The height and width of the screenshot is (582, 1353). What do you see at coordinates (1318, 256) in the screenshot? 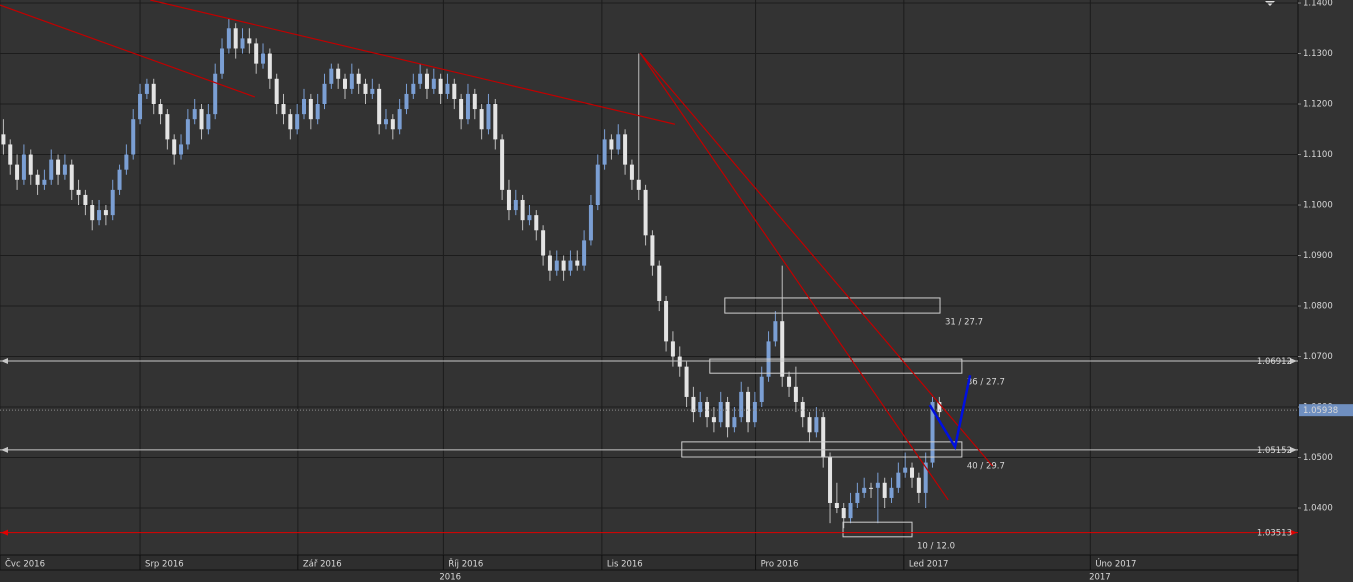
I see `y-tick-label: 1.0900` at bounding box center [1318, 256].